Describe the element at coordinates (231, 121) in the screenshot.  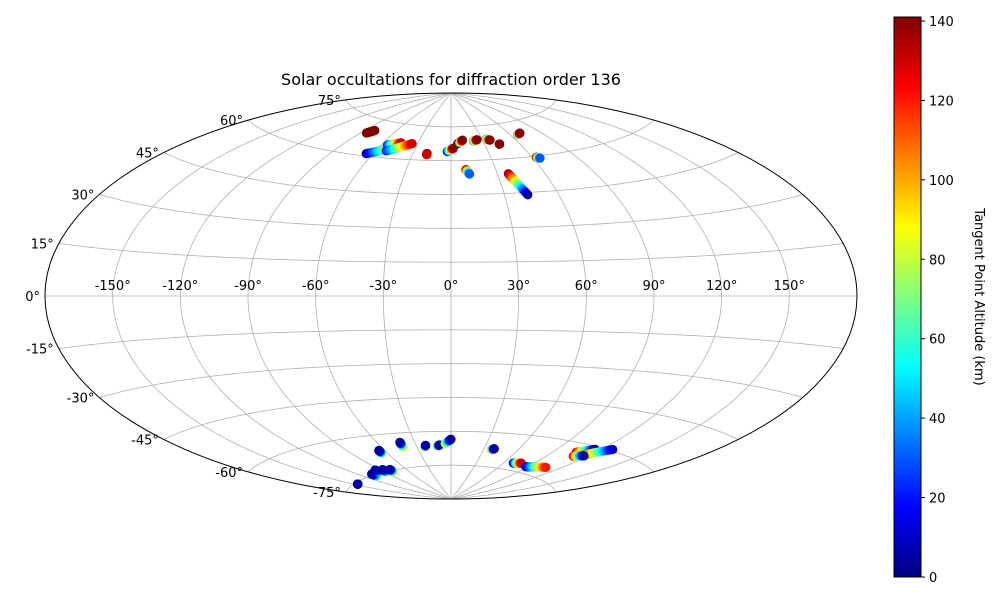
I see `lat-tick-label: 60°` at that location.